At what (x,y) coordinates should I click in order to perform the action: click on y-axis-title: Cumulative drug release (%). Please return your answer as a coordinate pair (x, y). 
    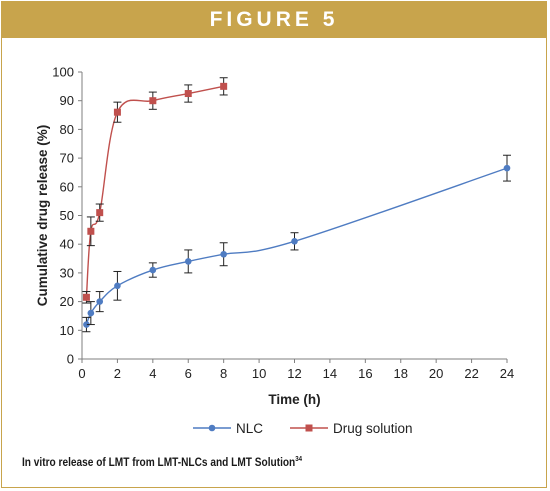
    Looking at the image, I should click on (42, 216).